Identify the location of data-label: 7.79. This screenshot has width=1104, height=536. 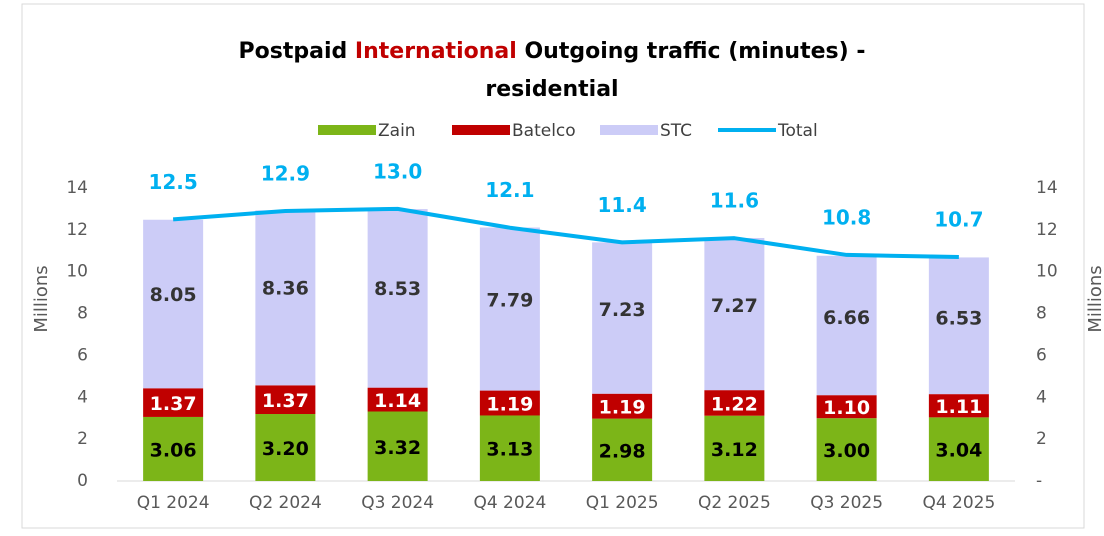
(509, 300).